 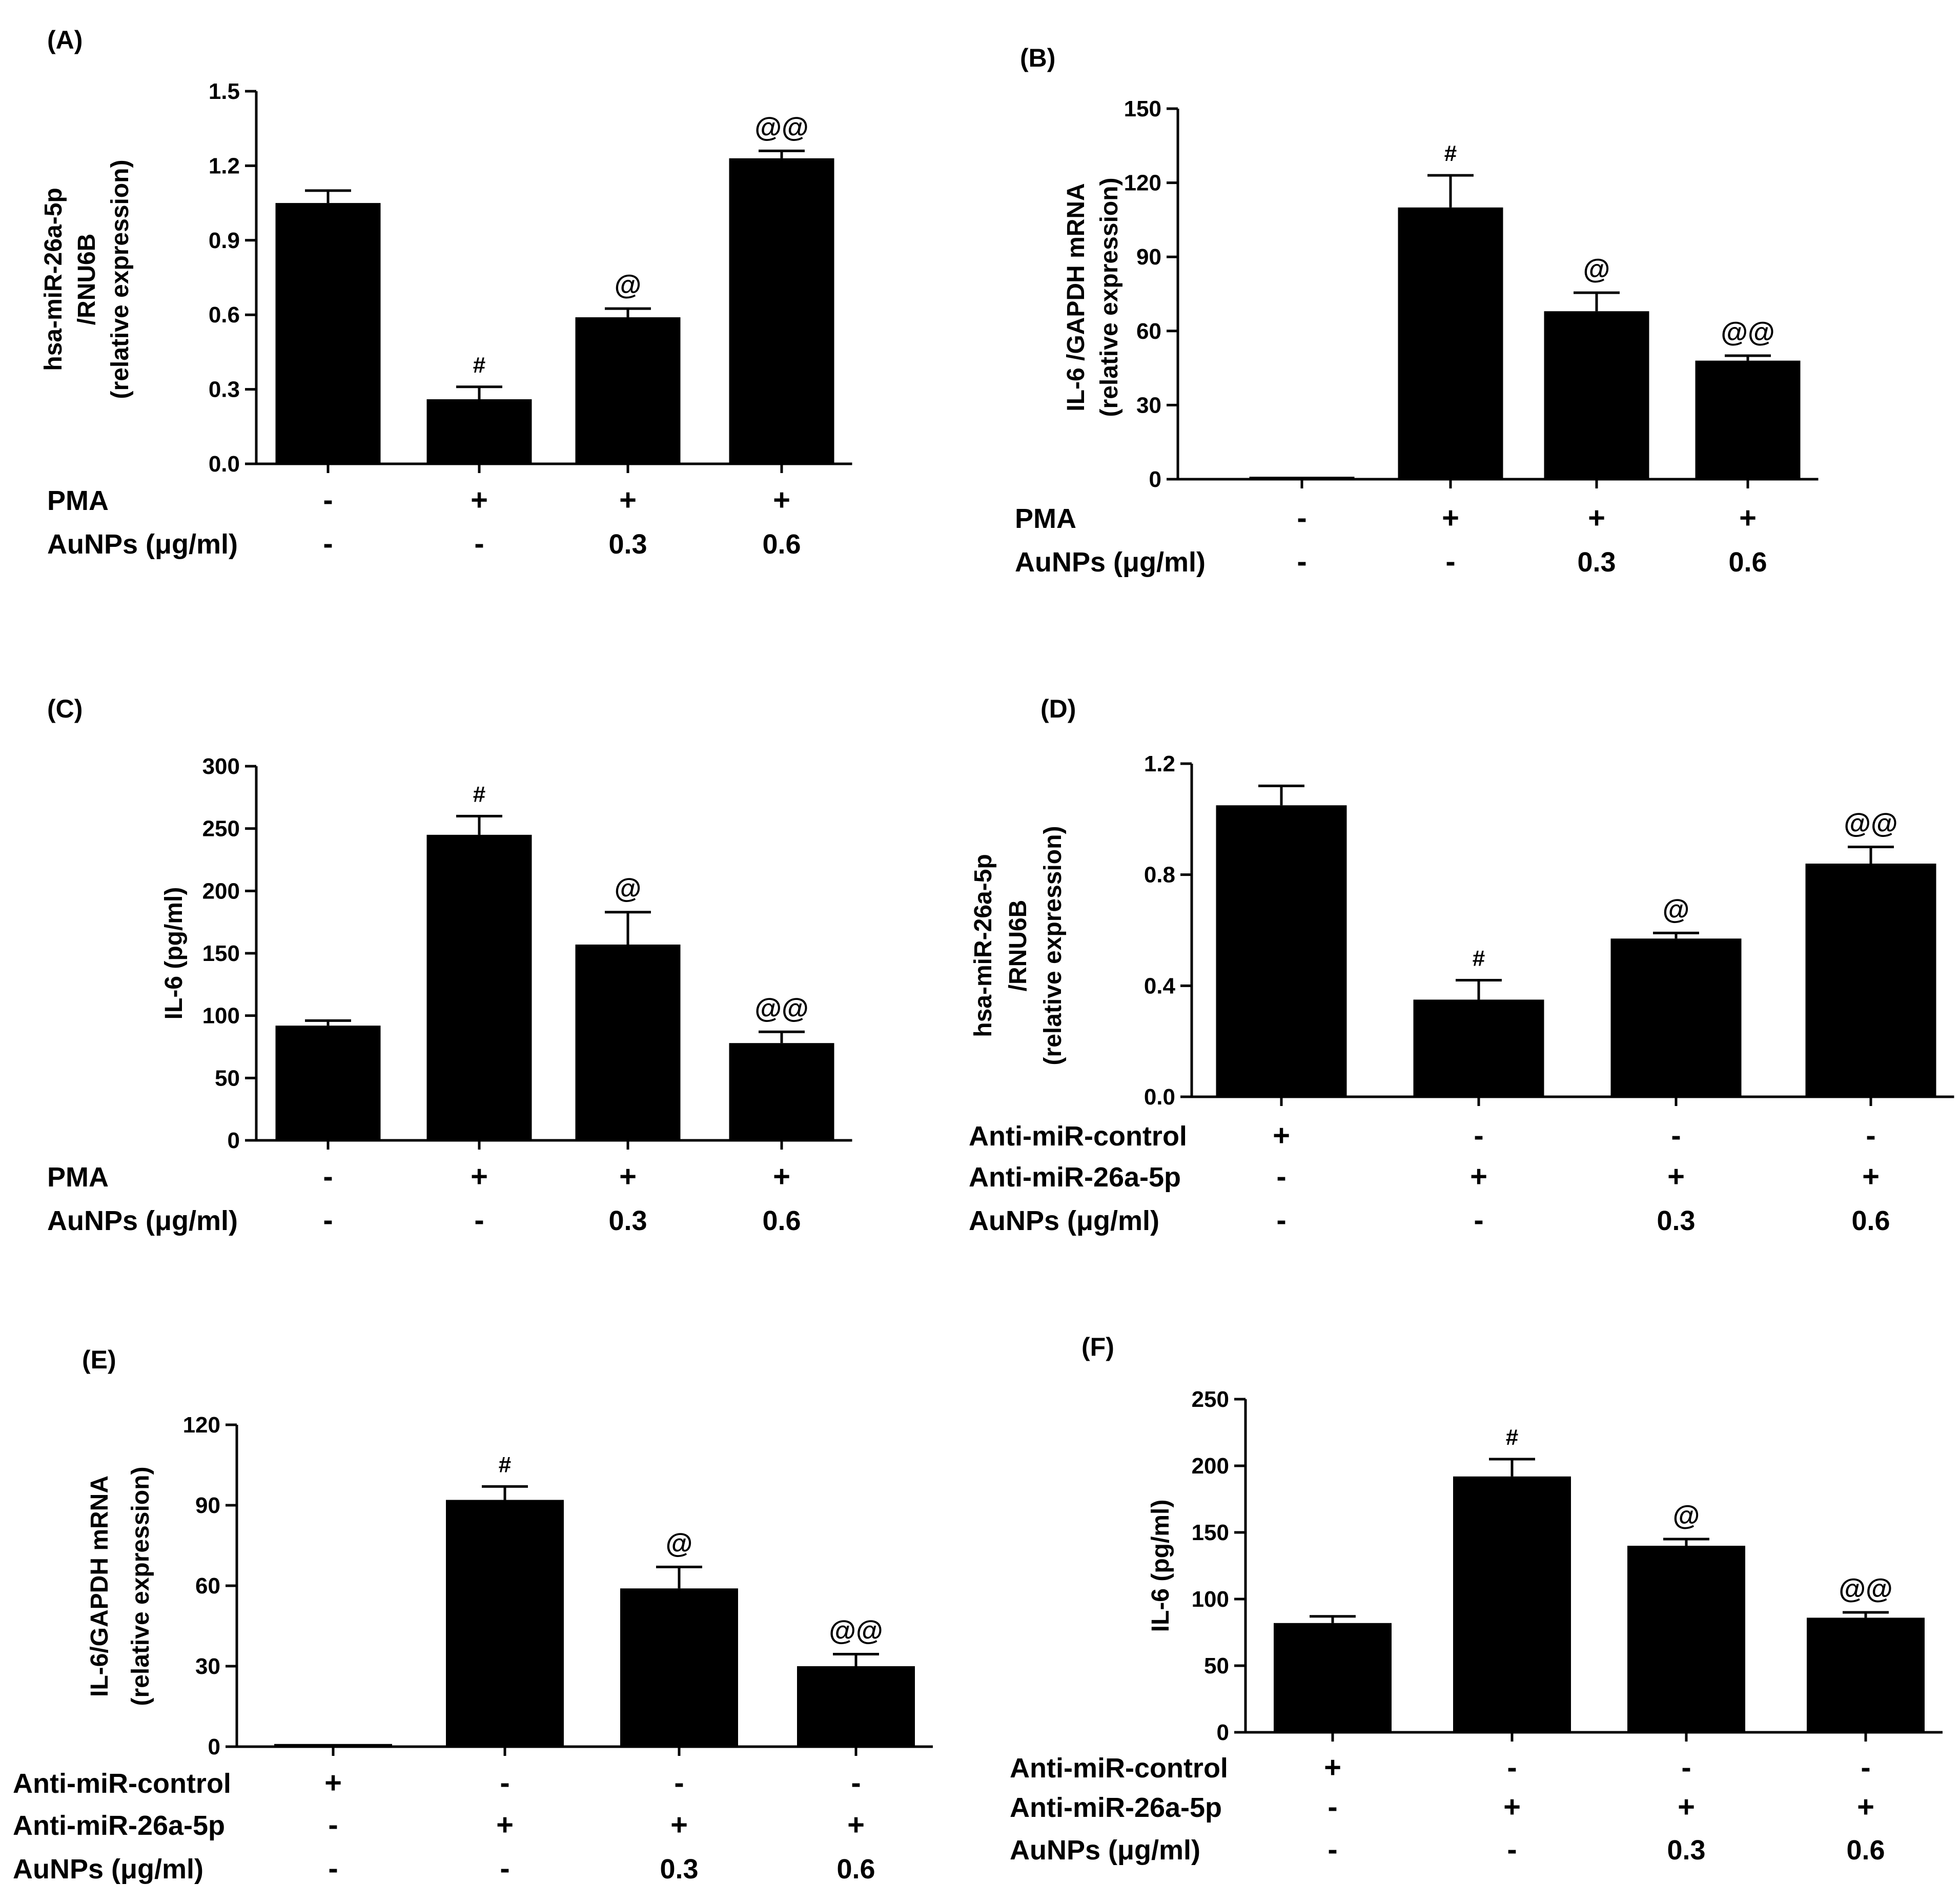 What do you see at coordinates (628, 285) in the screenshot?
I see `significance-marker: @` at bounding box center [628, 285].